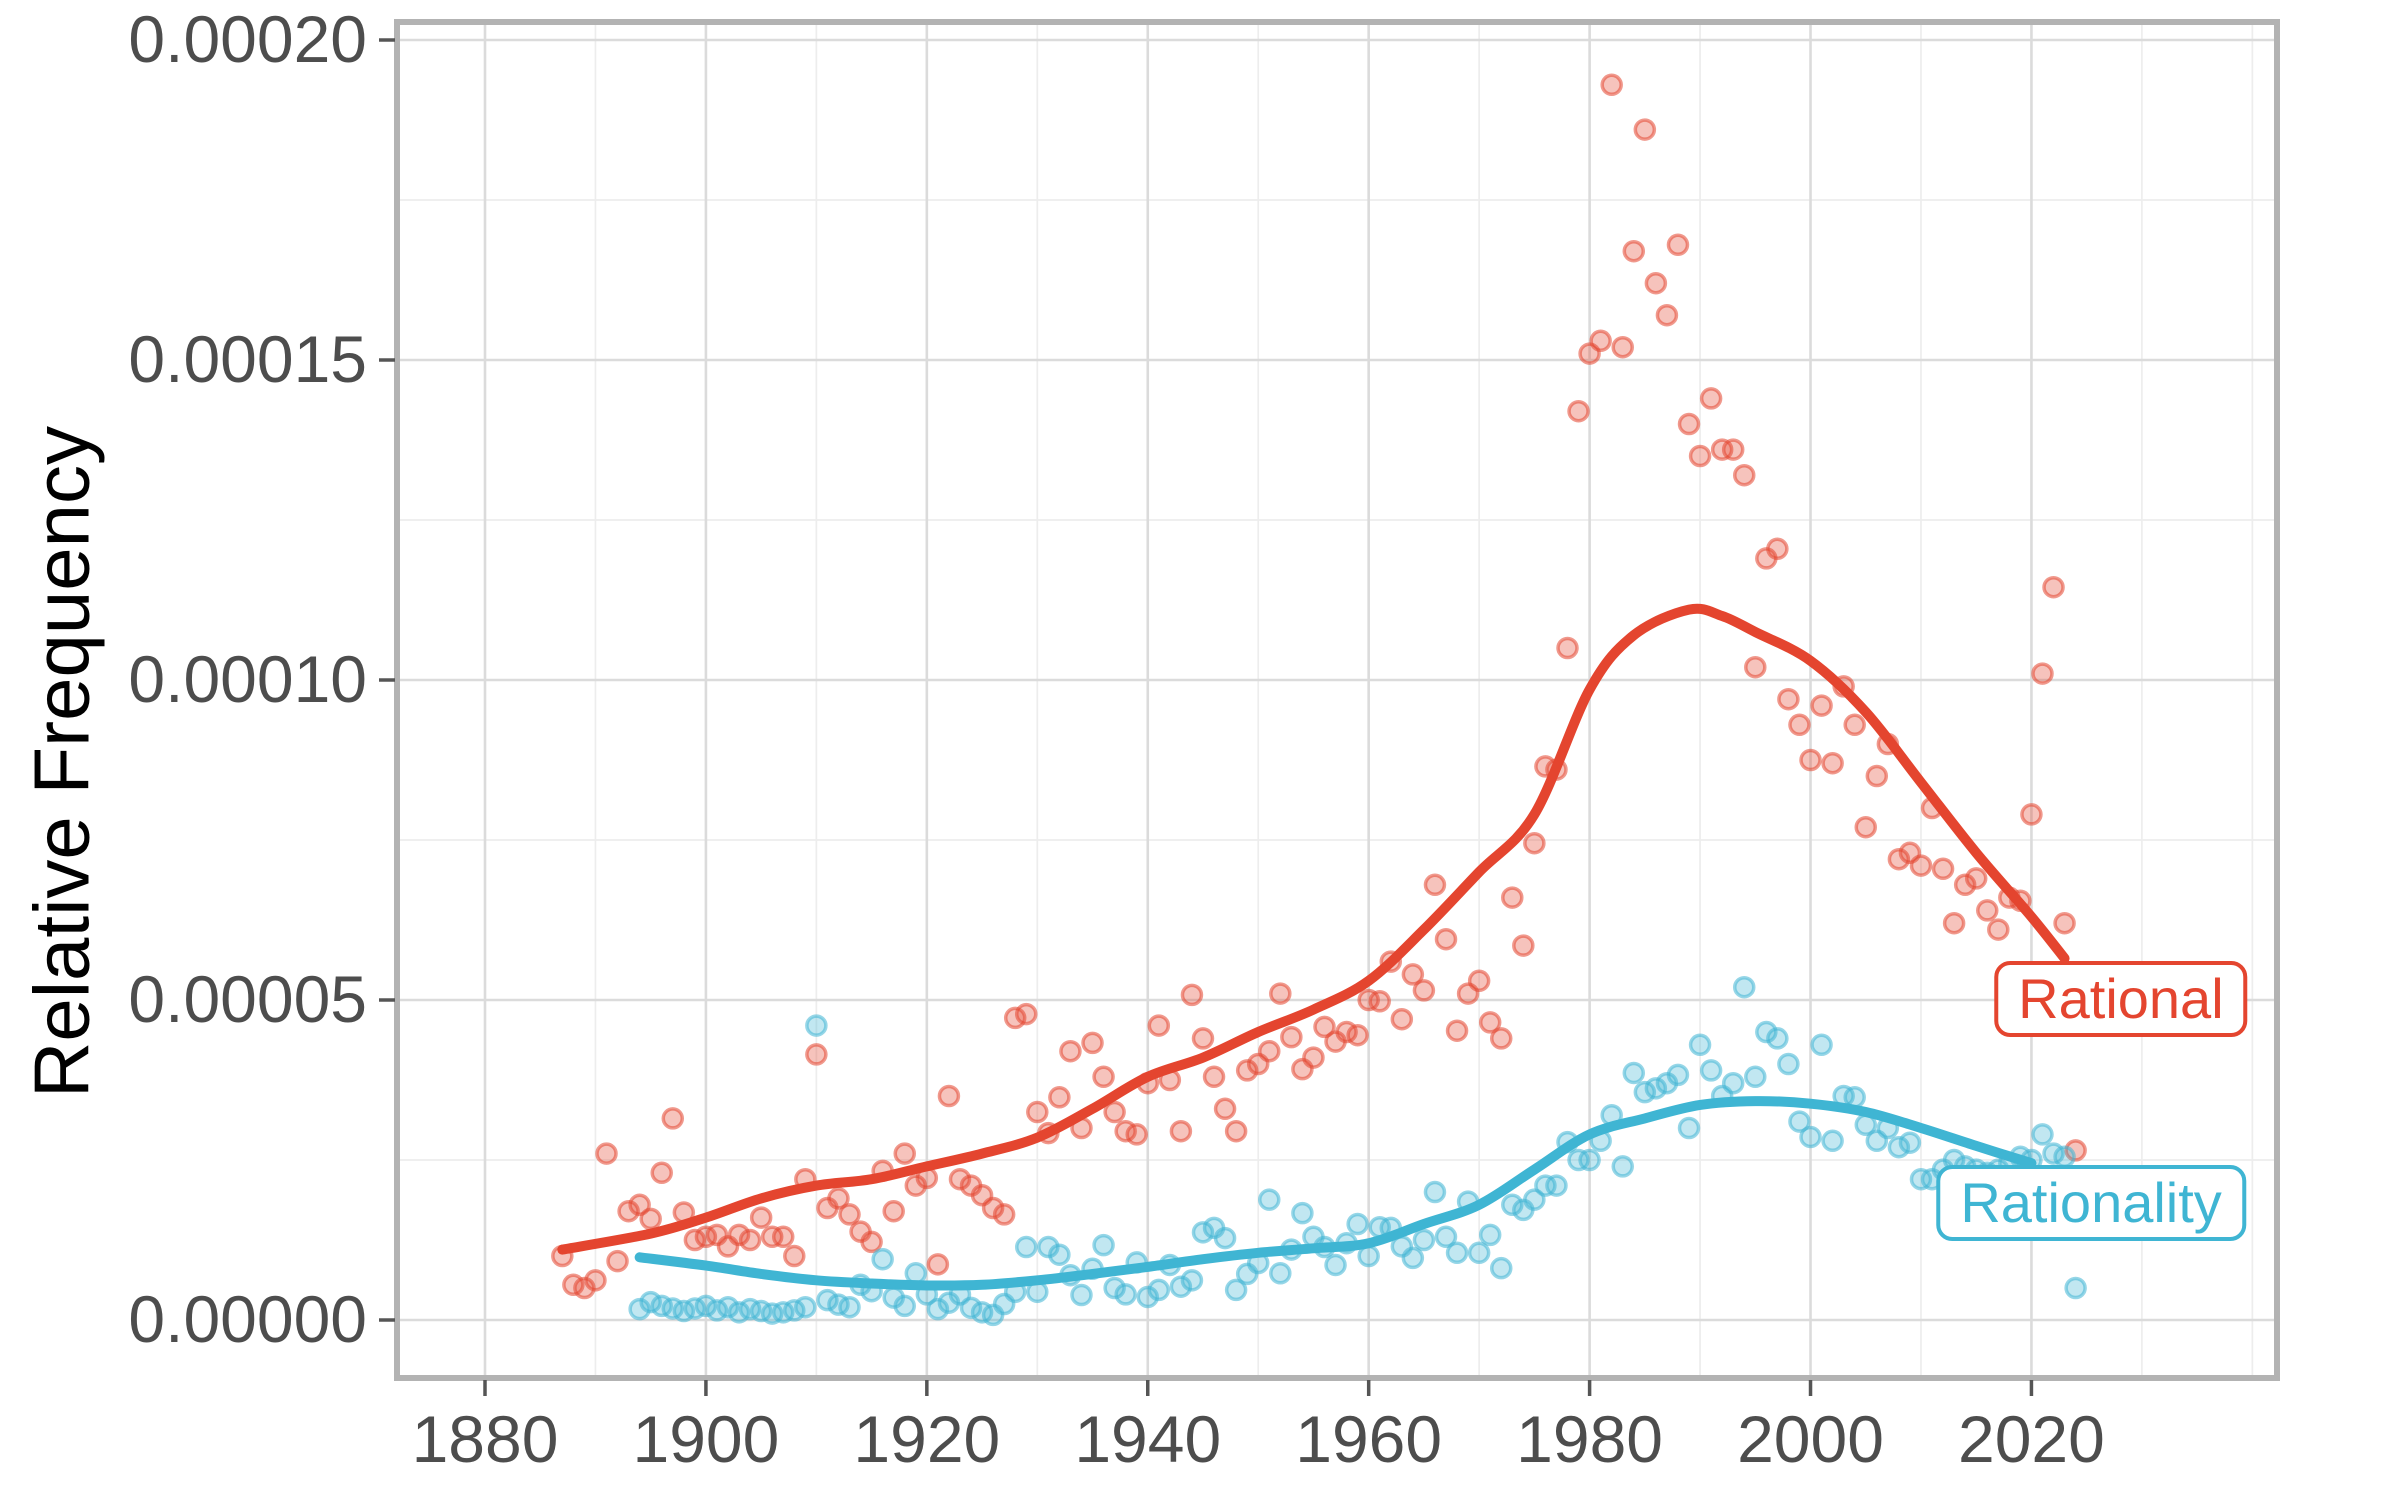  I want to click on points-rationality, so click(1357, 1151).